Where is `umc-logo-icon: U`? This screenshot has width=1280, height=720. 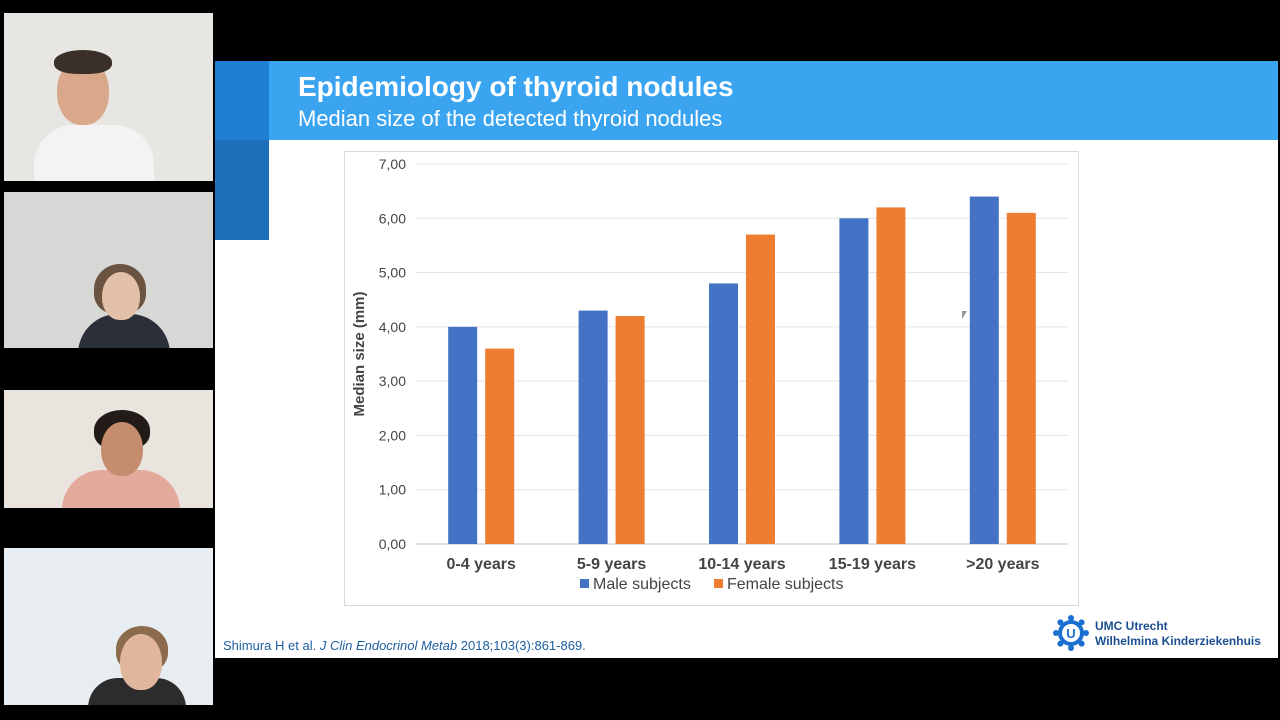
umc-logo-icon: U is located at coordinates (1071, 633).